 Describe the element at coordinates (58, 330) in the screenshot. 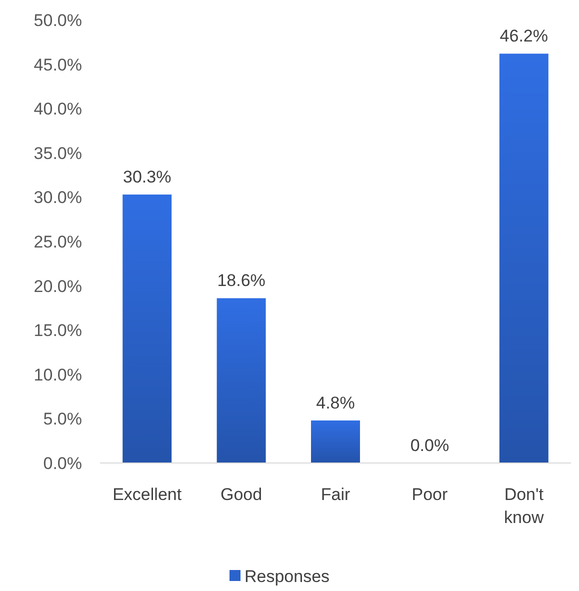

I see `y-tick-label: 15.0%` at that location.